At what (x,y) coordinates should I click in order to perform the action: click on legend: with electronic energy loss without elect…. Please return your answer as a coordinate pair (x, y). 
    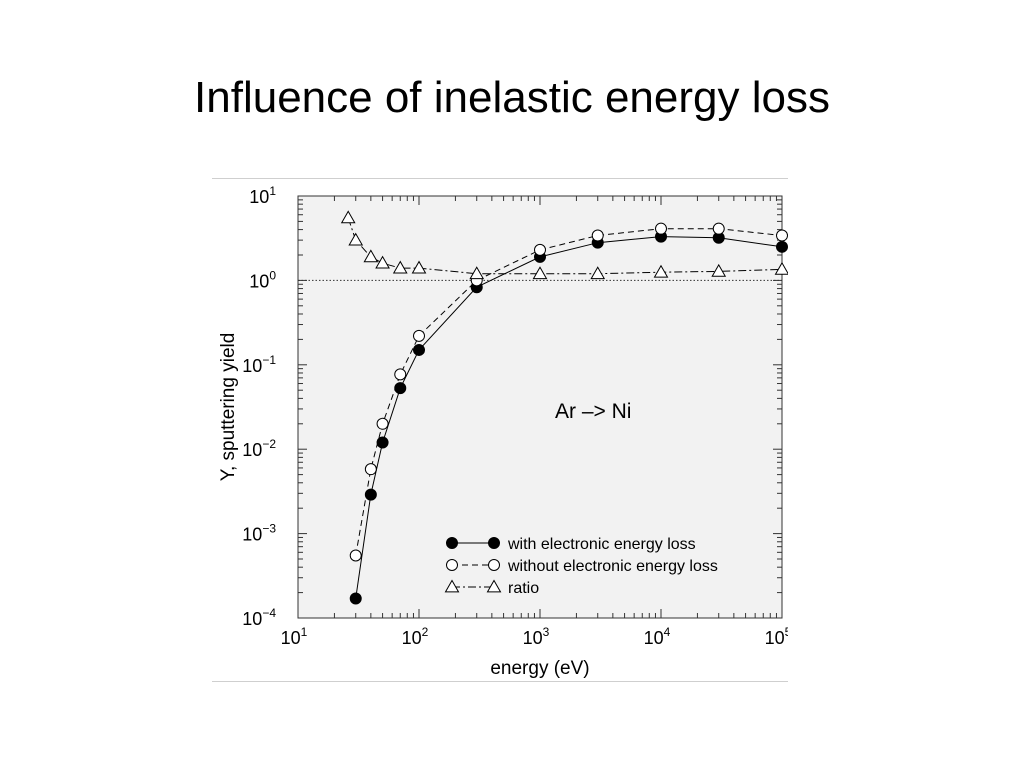
    Looking at the image, I should click on (581, 566).